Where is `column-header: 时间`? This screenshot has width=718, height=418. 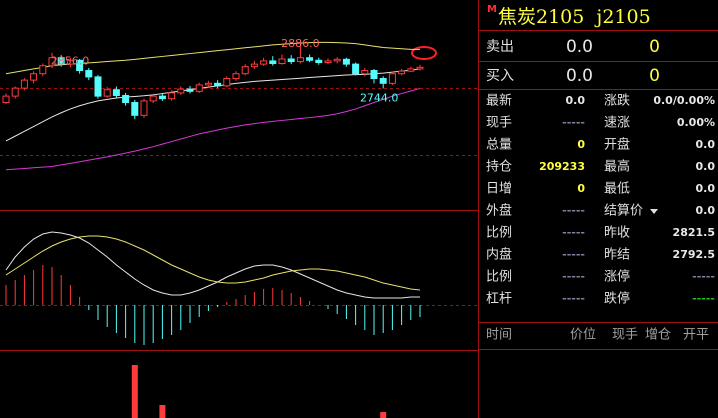 column-header: 时间 is located at coordinates (499, 335).